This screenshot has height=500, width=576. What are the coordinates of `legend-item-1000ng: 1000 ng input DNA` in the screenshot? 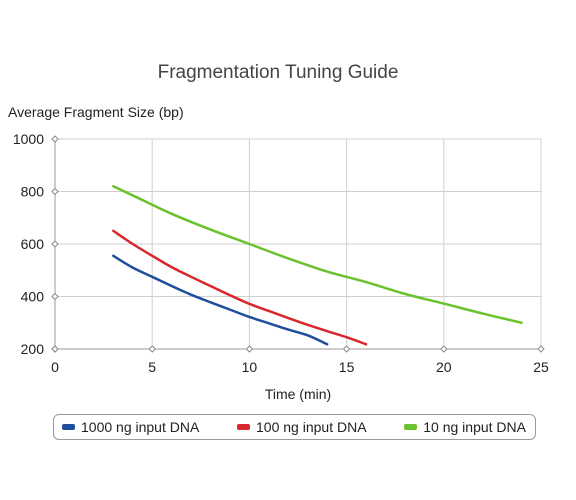 It's located at (130, 427).